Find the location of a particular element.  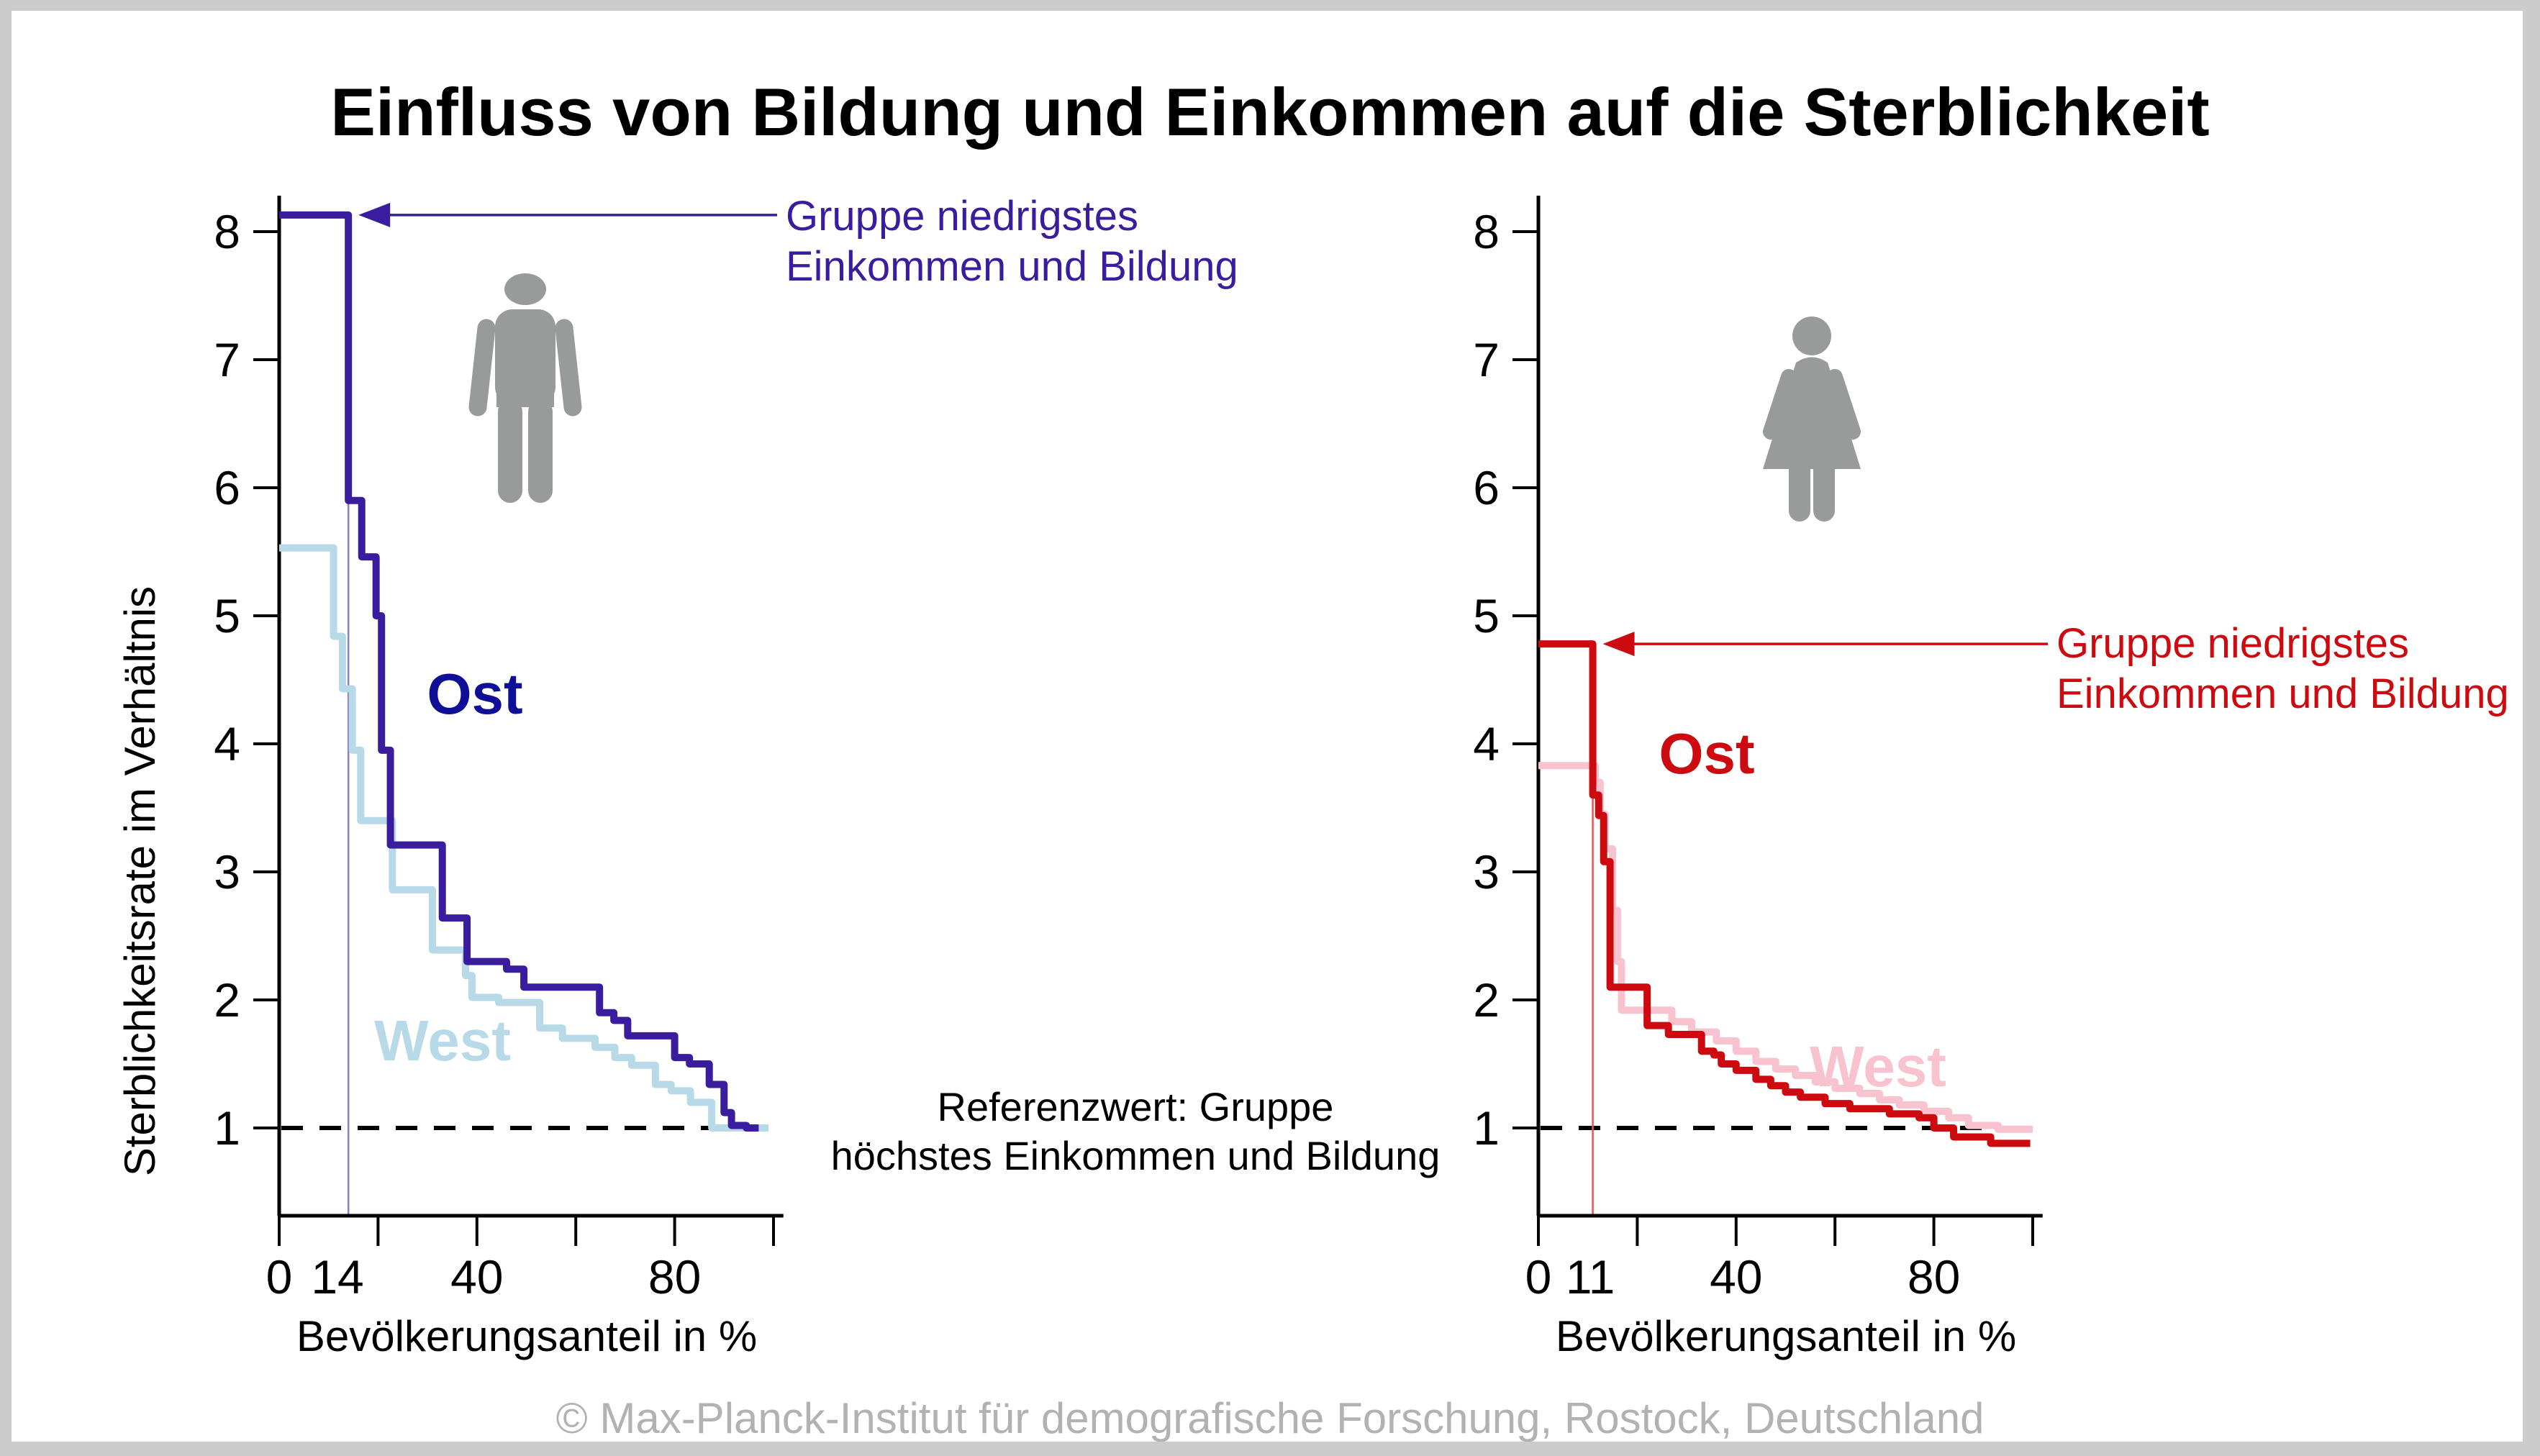

series-label-west-women: West is located at coordinates (1878, 1066).